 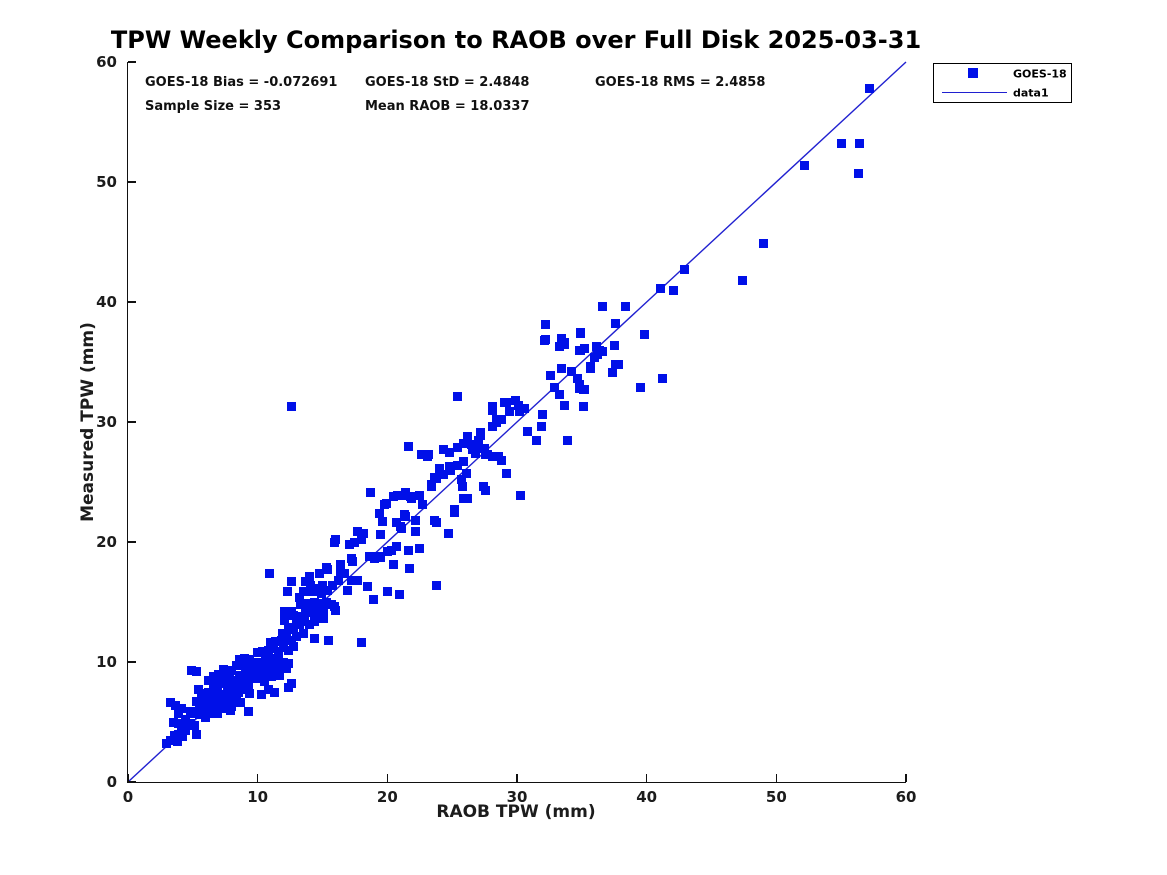 I want to click on y-tick-label: 10, so click(x=106, y=662).